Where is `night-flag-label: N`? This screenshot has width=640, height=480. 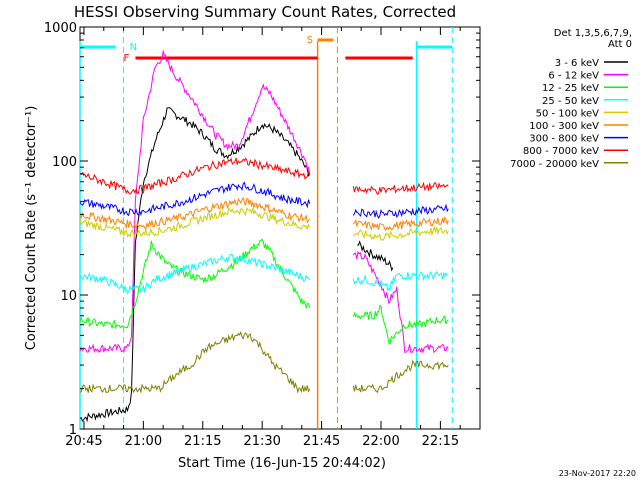 night-flag-label: N is located at coordinates (133, 47).